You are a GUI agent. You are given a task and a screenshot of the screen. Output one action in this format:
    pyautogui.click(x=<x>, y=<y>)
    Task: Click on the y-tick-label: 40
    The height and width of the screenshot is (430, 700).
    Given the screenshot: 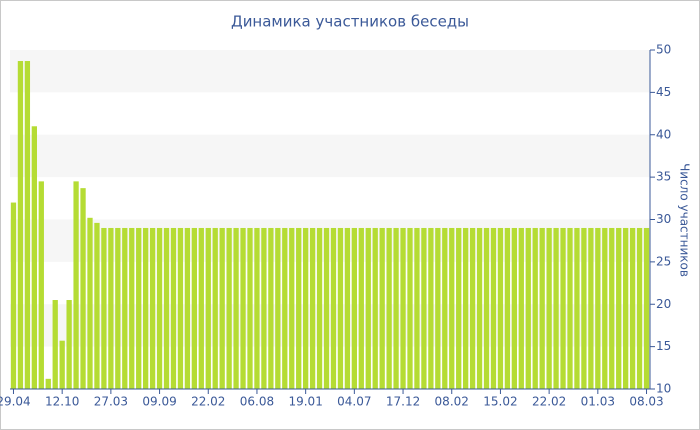 What is the action you would take?
    pyautogui.click(x=663, y=134)
    